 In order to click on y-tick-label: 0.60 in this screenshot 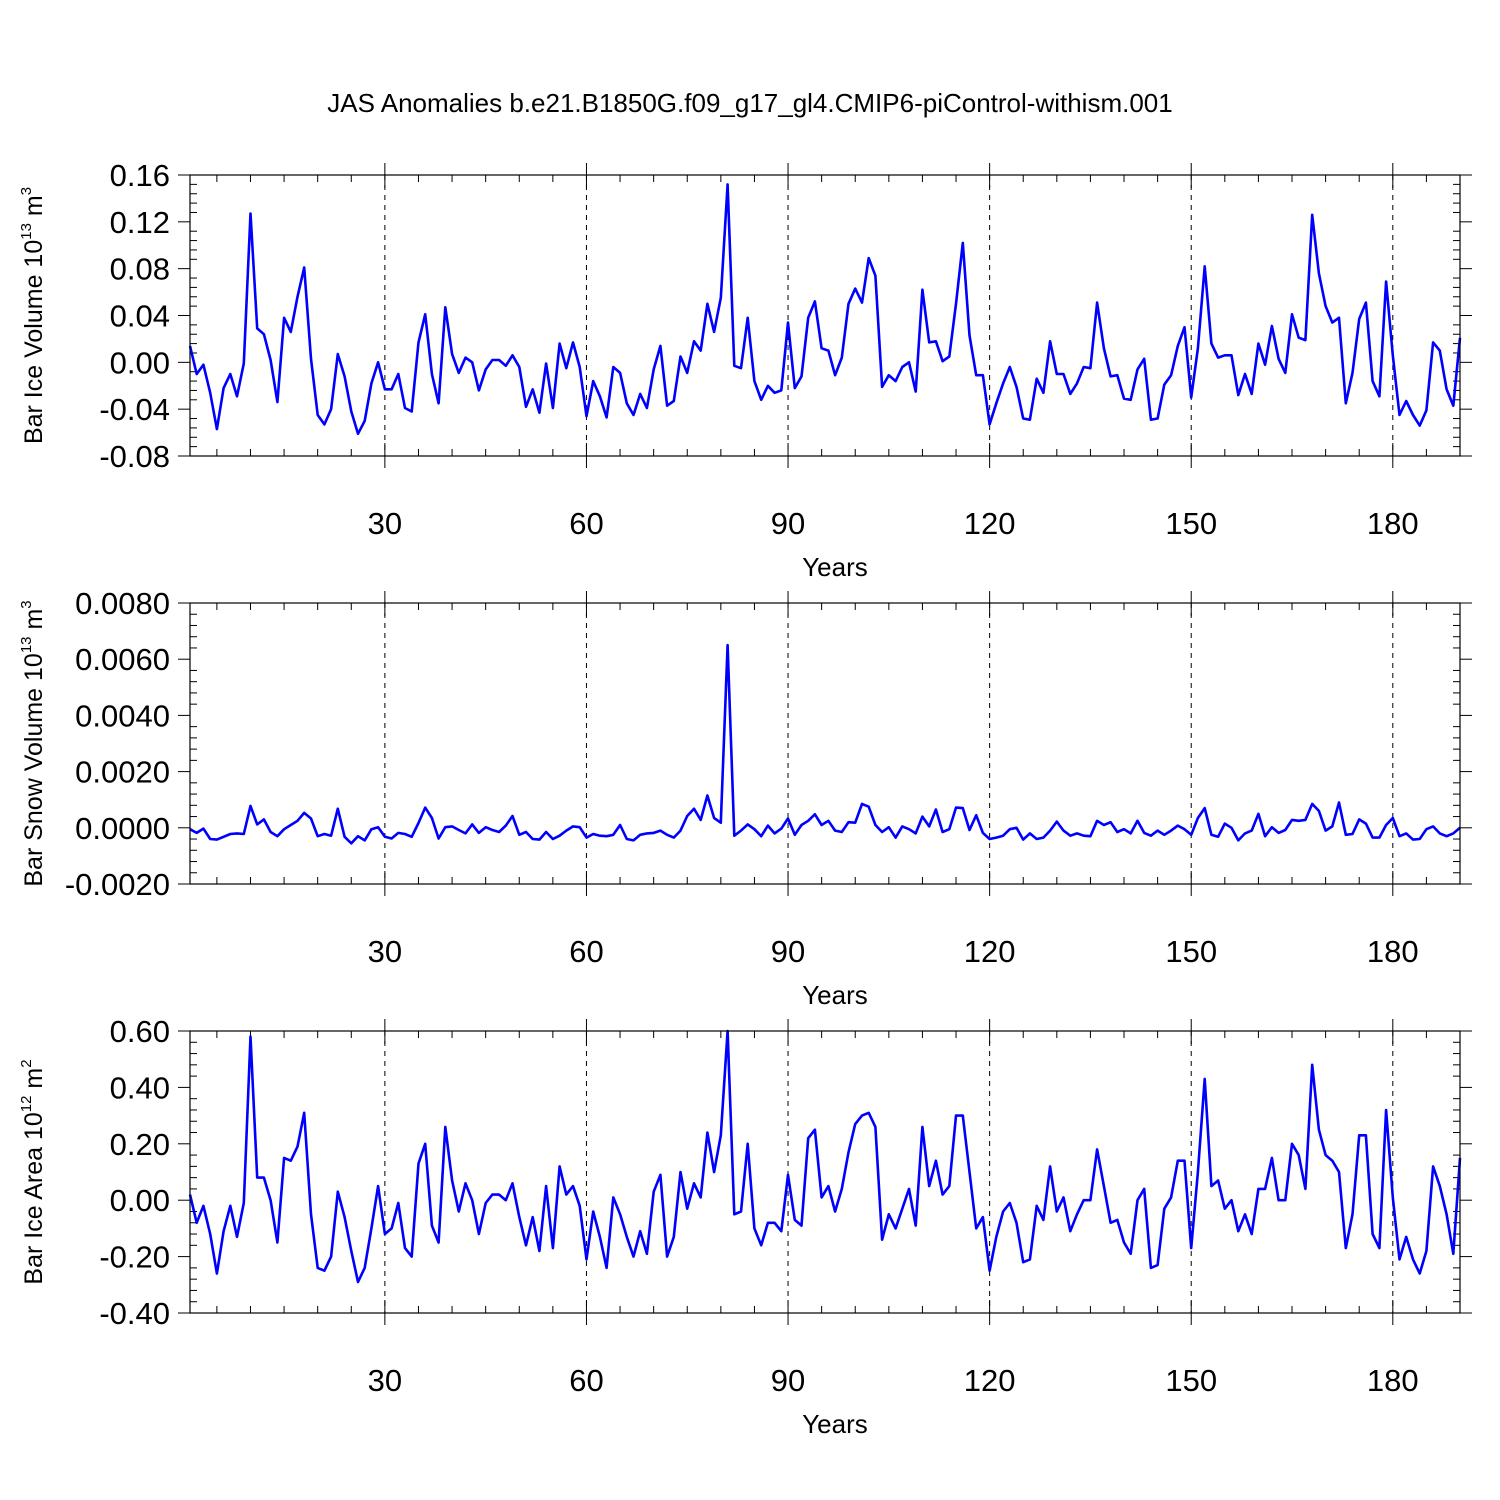, I will do `click(140, 1031)`.